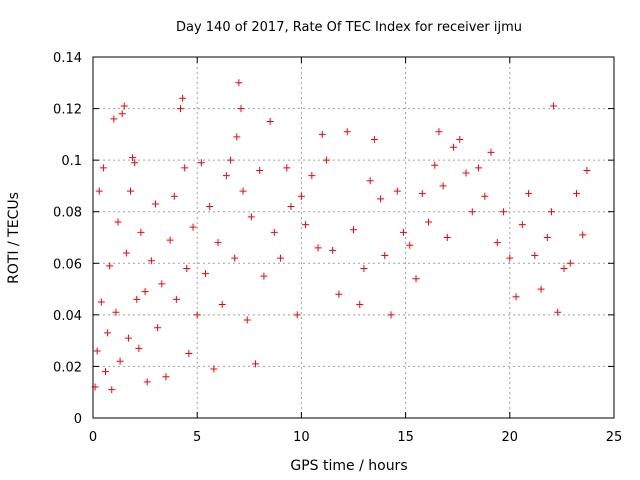 The width and height of the screenshot is (640, 480). Describe the element at coordinates (348, 466) in the screenshot. I see `x-axis-label: GPS time / hours` at that location.